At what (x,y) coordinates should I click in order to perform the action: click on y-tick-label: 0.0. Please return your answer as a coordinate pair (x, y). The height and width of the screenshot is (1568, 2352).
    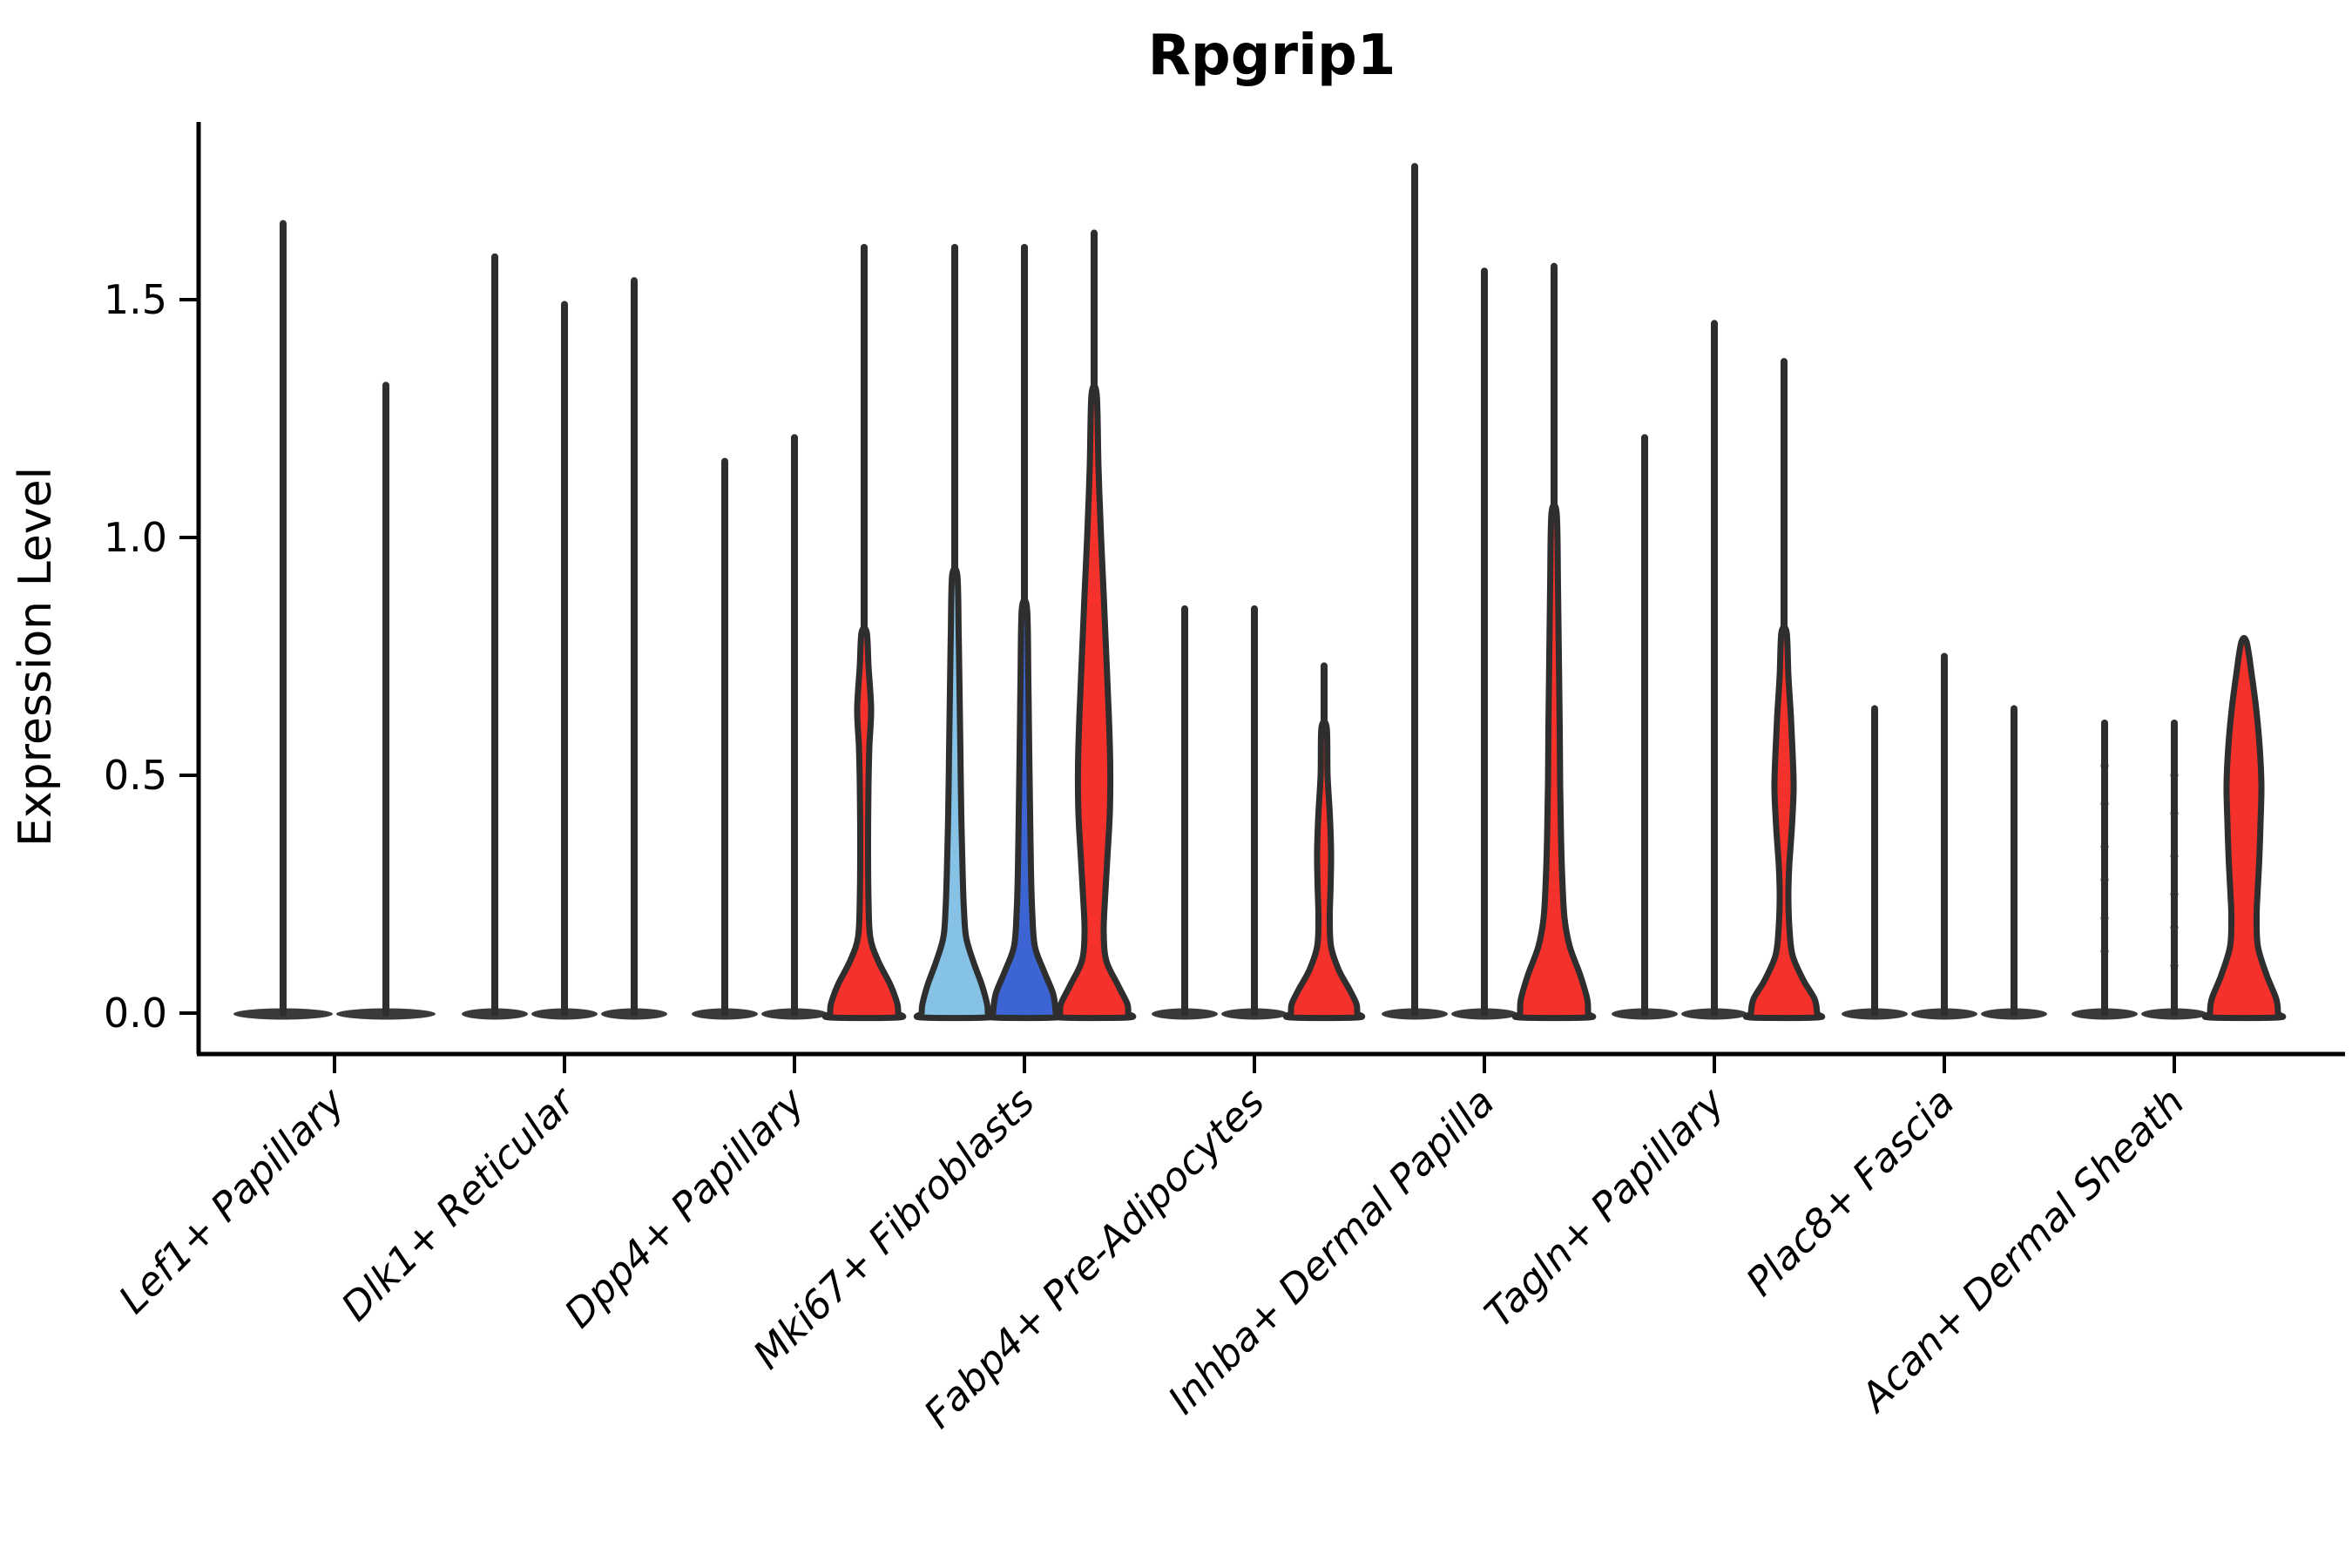
    Looking at the image, I should click on (135, 1014).